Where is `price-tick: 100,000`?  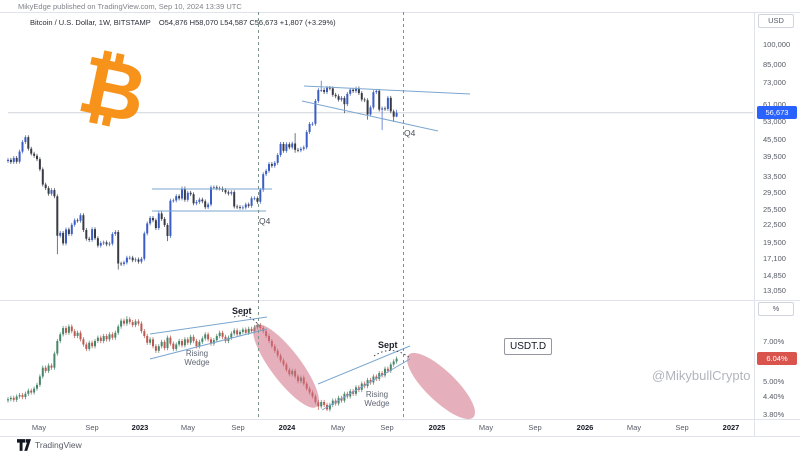 price-tick: 100,000 is located at coordinates (777, 44).